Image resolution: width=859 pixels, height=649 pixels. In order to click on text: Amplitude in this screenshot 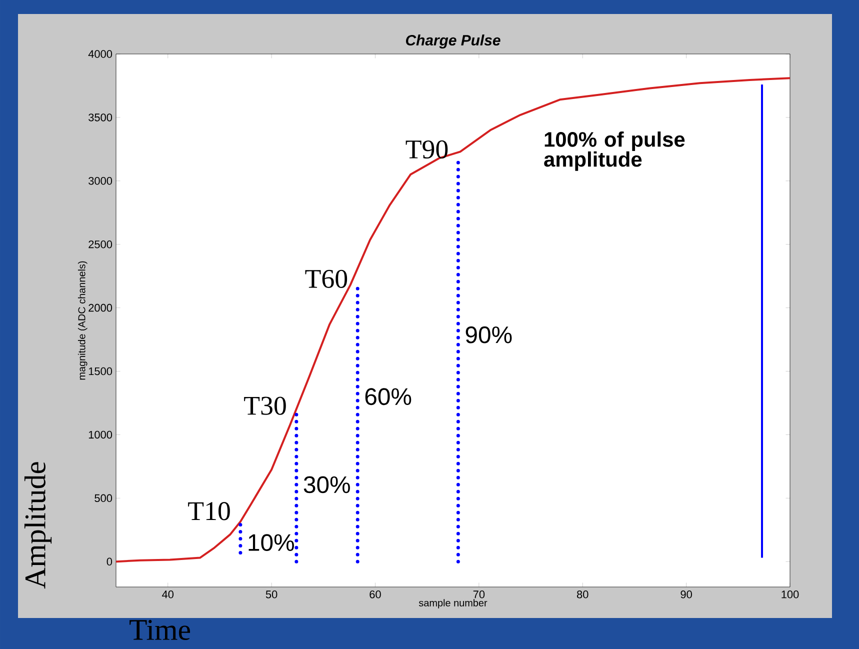, I will do `click(38, 525)`.